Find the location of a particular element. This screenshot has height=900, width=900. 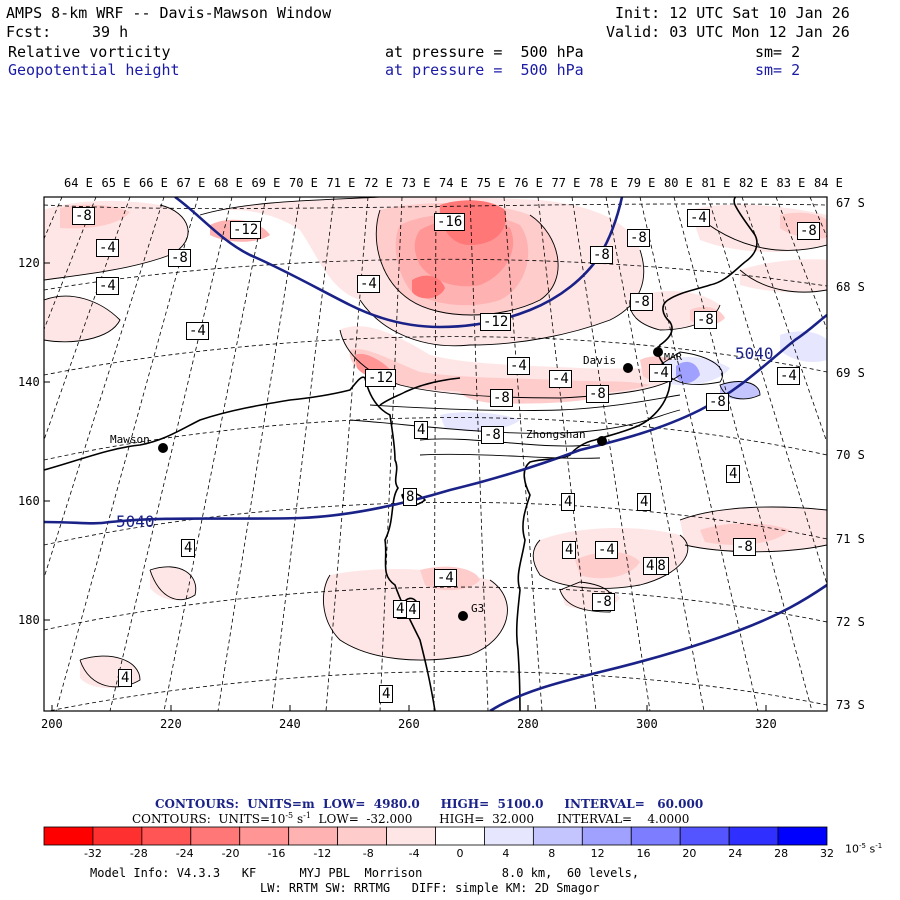

colorbar-label: -32 is located at coordinates (92, 853).